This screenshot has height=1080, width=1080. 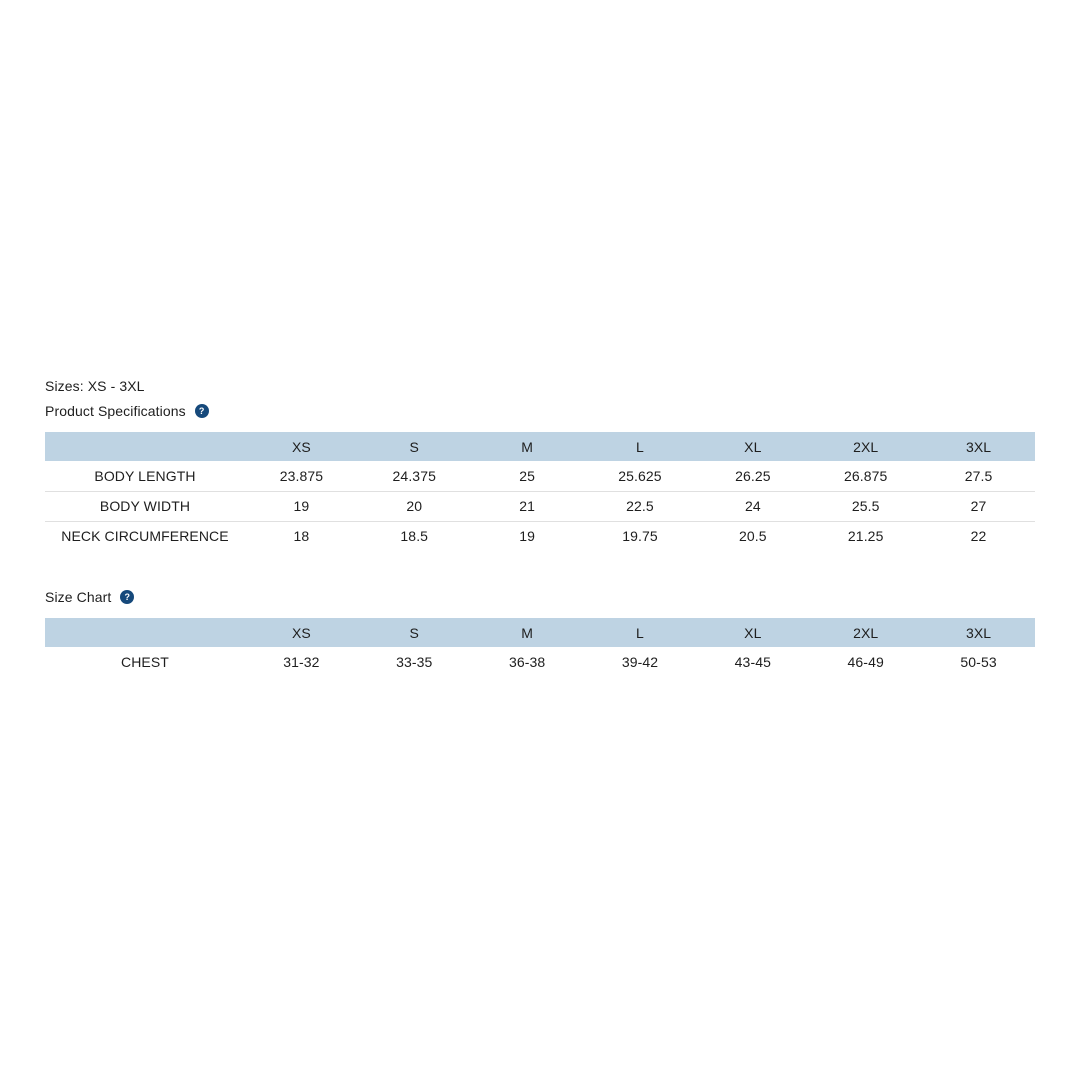 I want to click on row-label: CHEST, so click(x=145, y=662).